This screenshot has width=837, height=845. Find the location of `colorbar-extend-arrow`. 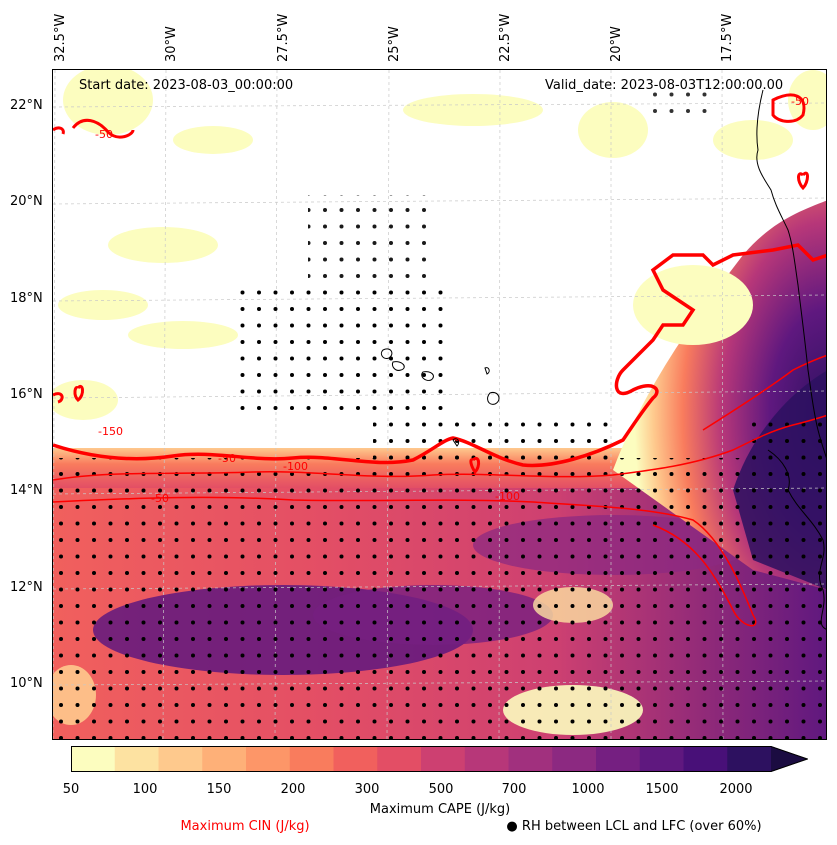

colorbar-extend-arrow is located at coordinates (789, 759).